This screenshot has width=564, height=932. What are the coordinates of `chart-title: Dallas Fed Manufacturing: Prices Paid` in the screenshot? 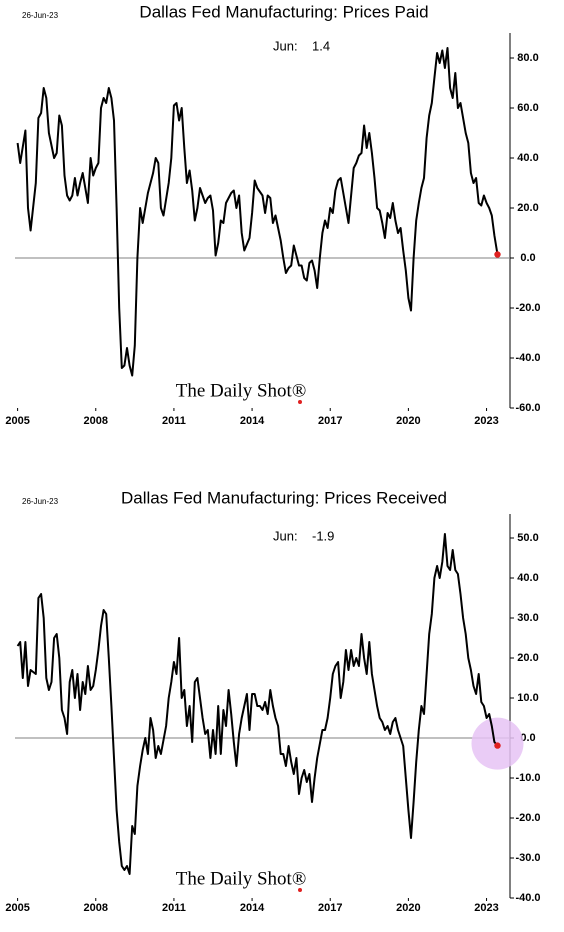 It's located at (283, 11).